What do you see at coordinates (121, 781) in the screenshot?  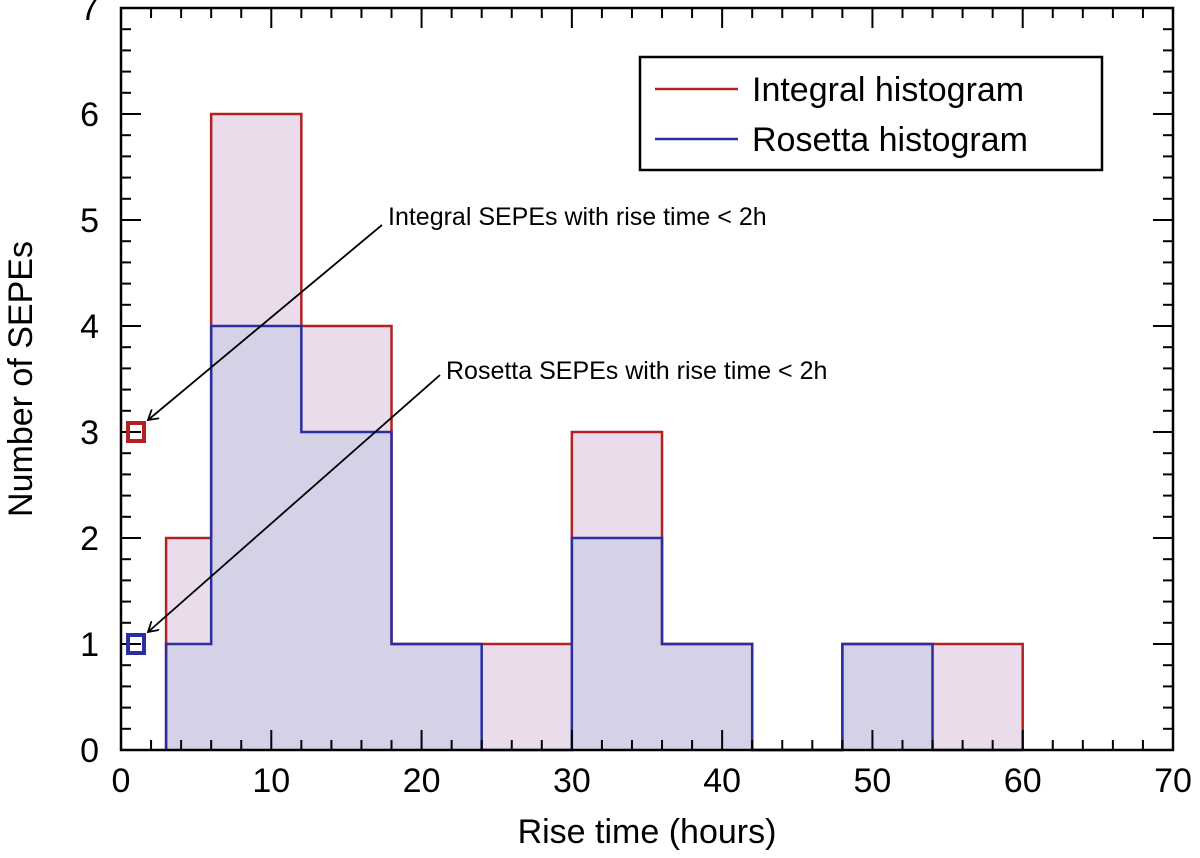 I see `x-tick-label: 0` at bounding box center [121, 781].